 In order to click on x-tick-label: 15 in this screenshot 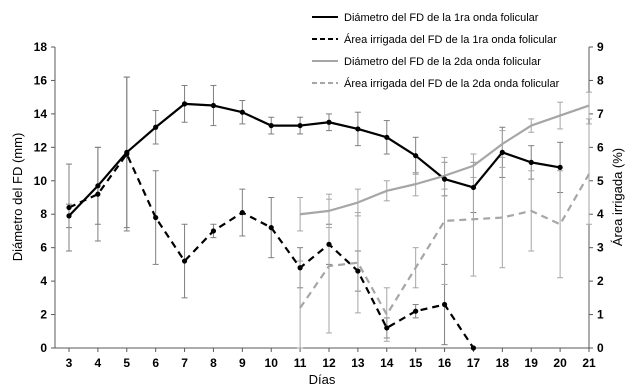, I will do `click(416, 363)`.